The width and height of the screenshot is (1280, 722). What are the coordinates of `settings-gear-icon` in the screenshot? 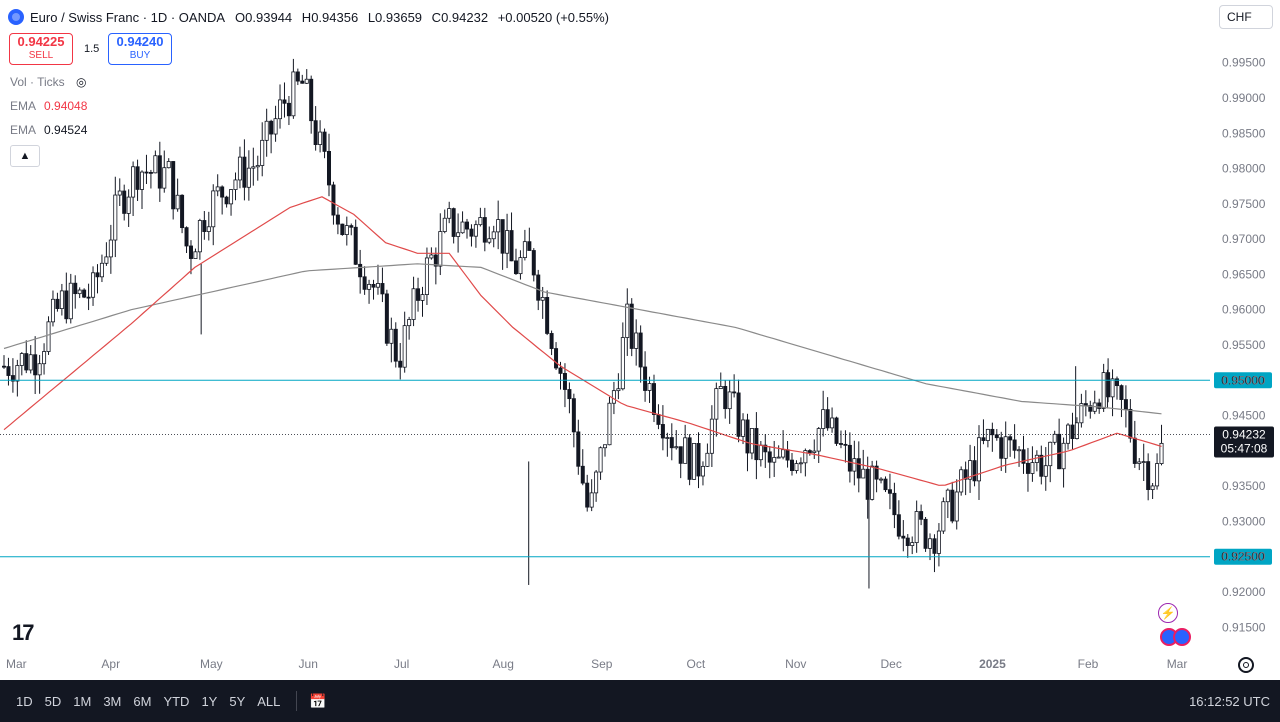 It's located at (1246, 665).